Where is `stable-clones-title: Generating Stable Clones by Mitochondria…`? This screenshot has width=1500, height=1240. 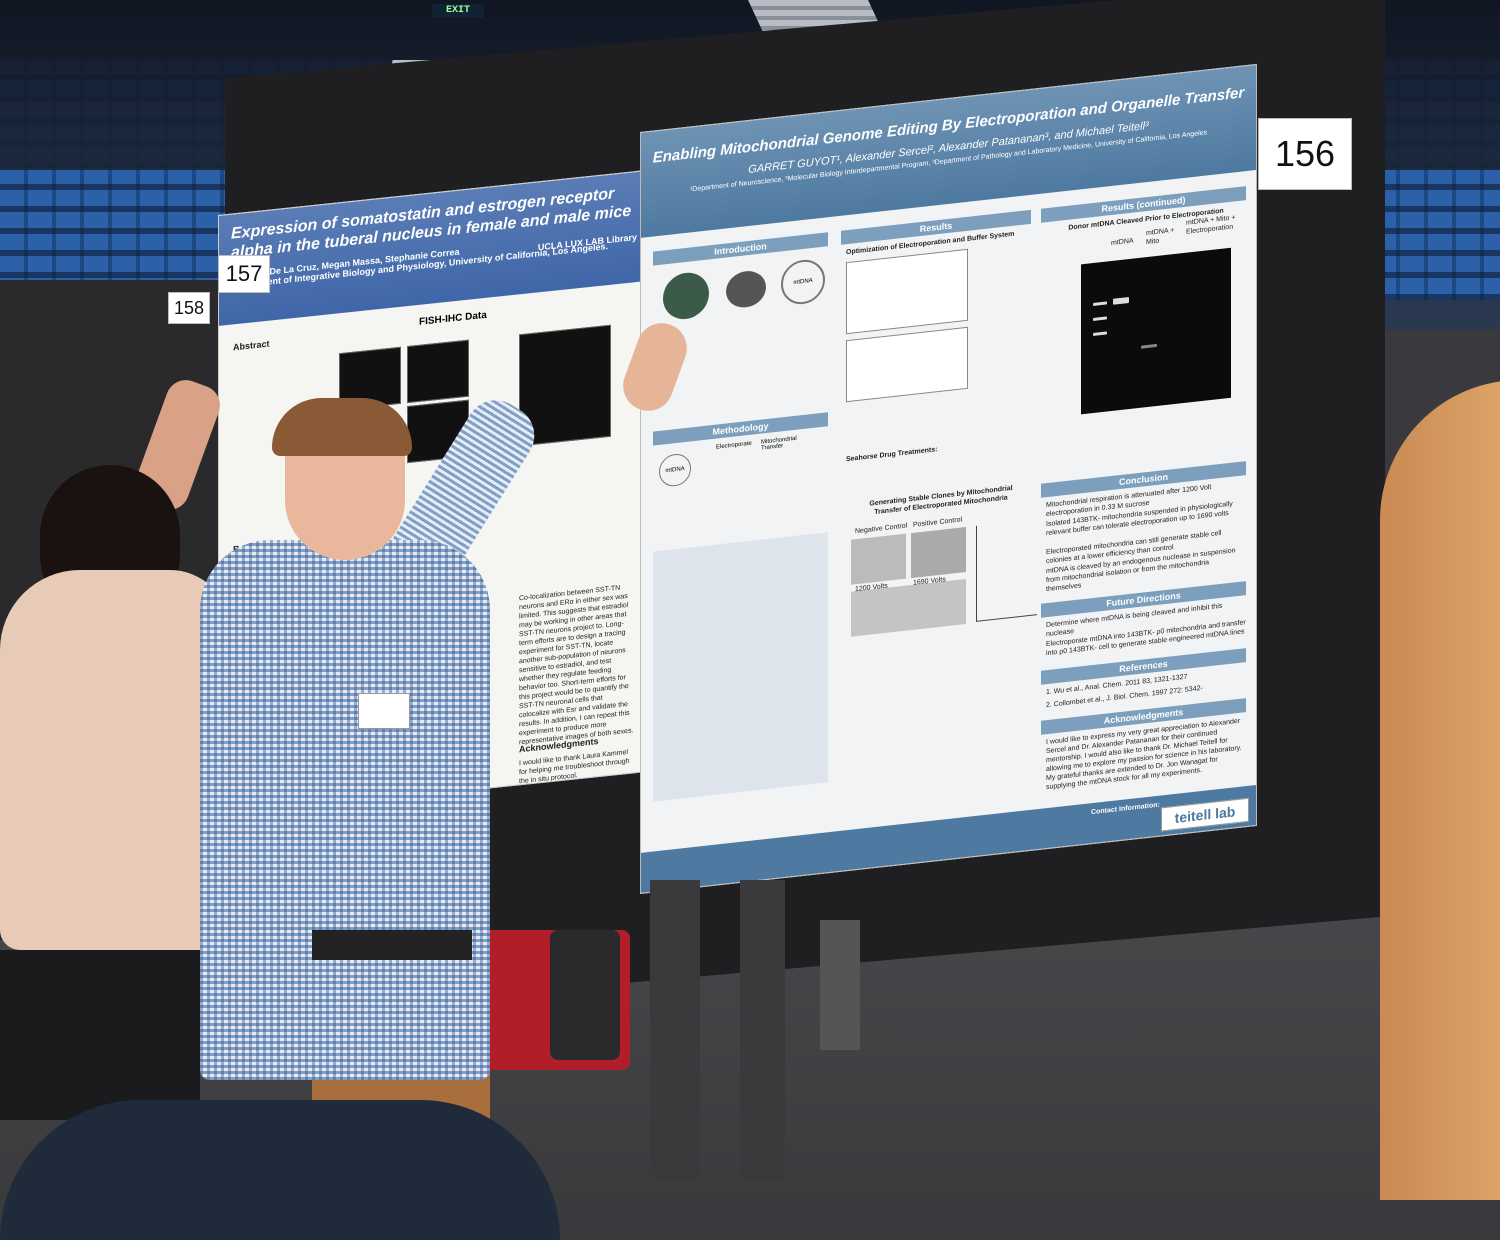
stable-clones-title: Generating Stable Clones by Mitochondria… is located at coordinates (941, 500).